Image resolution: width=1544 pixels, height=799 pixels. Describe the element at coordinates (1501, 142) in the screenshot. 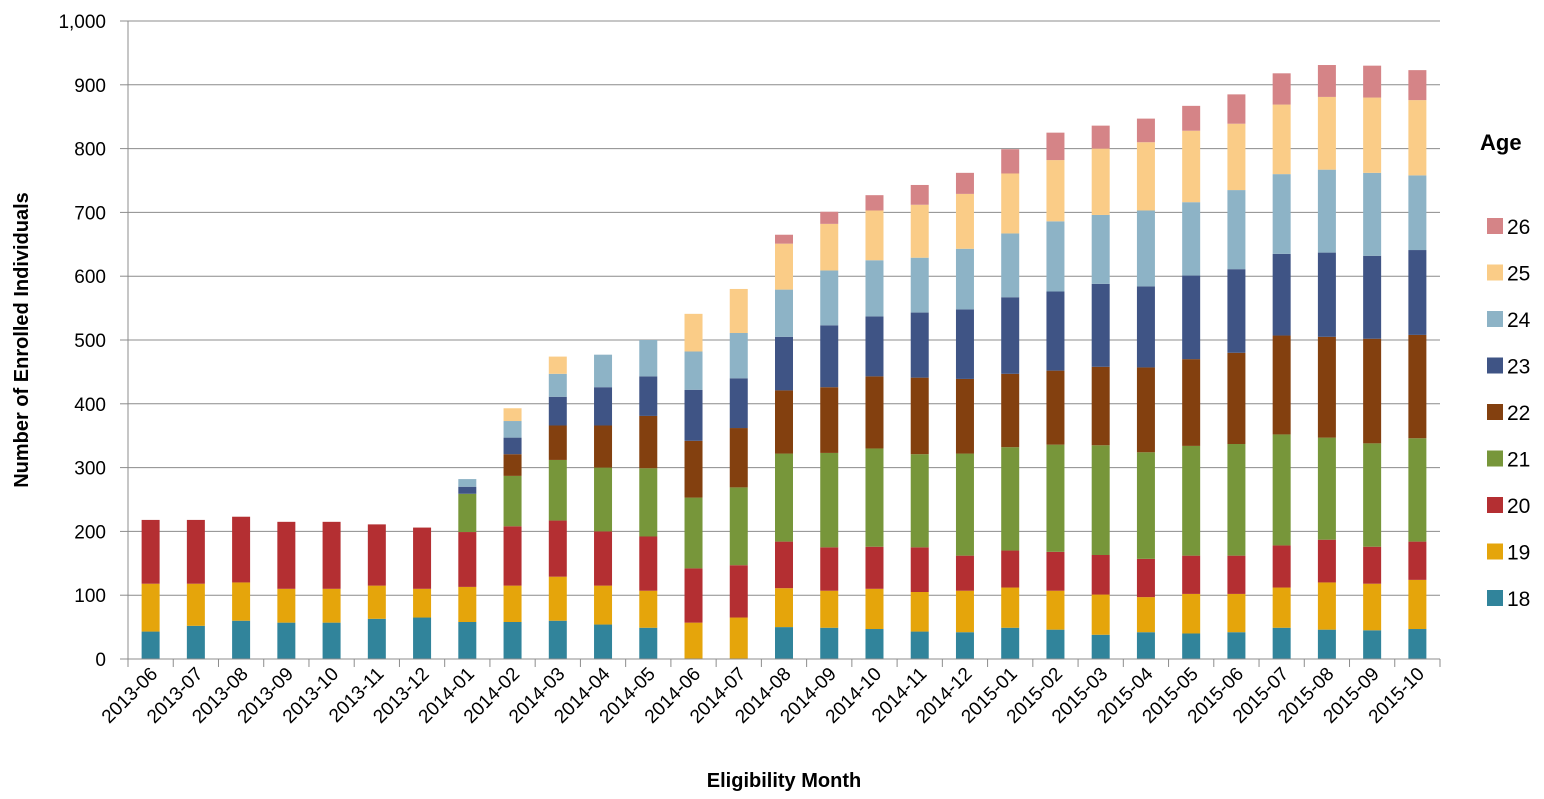

I see `legend-title: Age` at that location.